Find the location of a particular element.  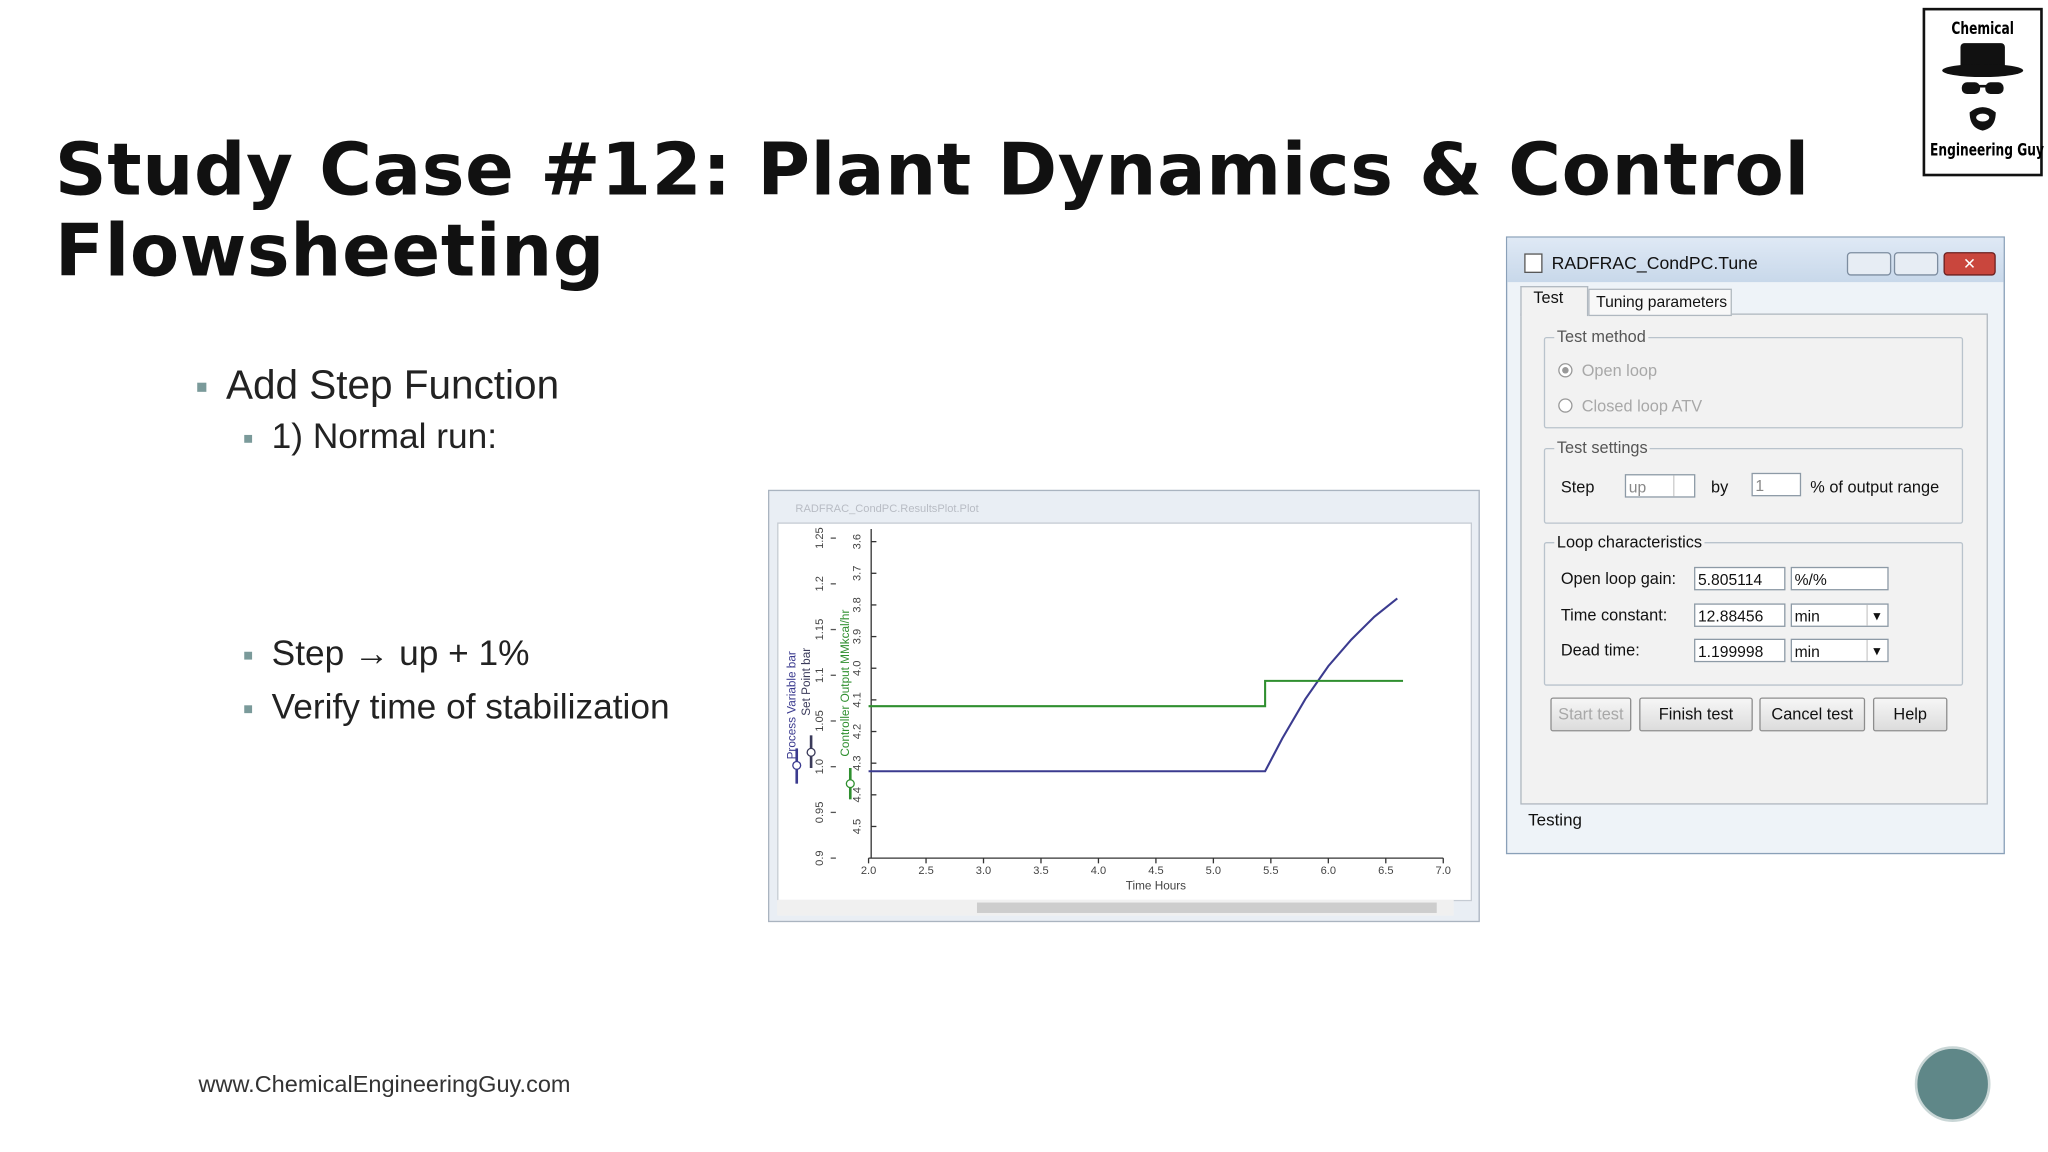

radio-label: Open loop is located at coordinates (1619, 371).